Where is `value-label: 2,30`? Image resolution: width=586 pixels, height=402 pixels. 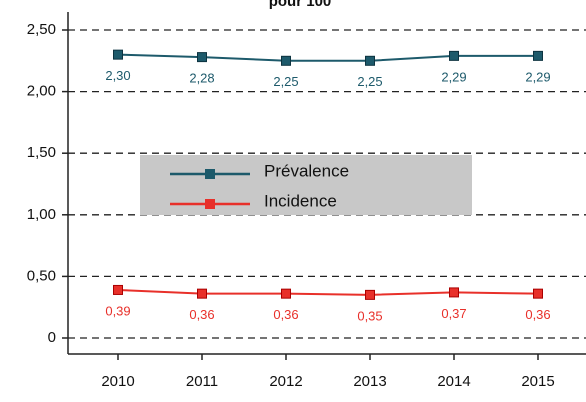
value-label: 2,30 is located at coordinates (117, 75).